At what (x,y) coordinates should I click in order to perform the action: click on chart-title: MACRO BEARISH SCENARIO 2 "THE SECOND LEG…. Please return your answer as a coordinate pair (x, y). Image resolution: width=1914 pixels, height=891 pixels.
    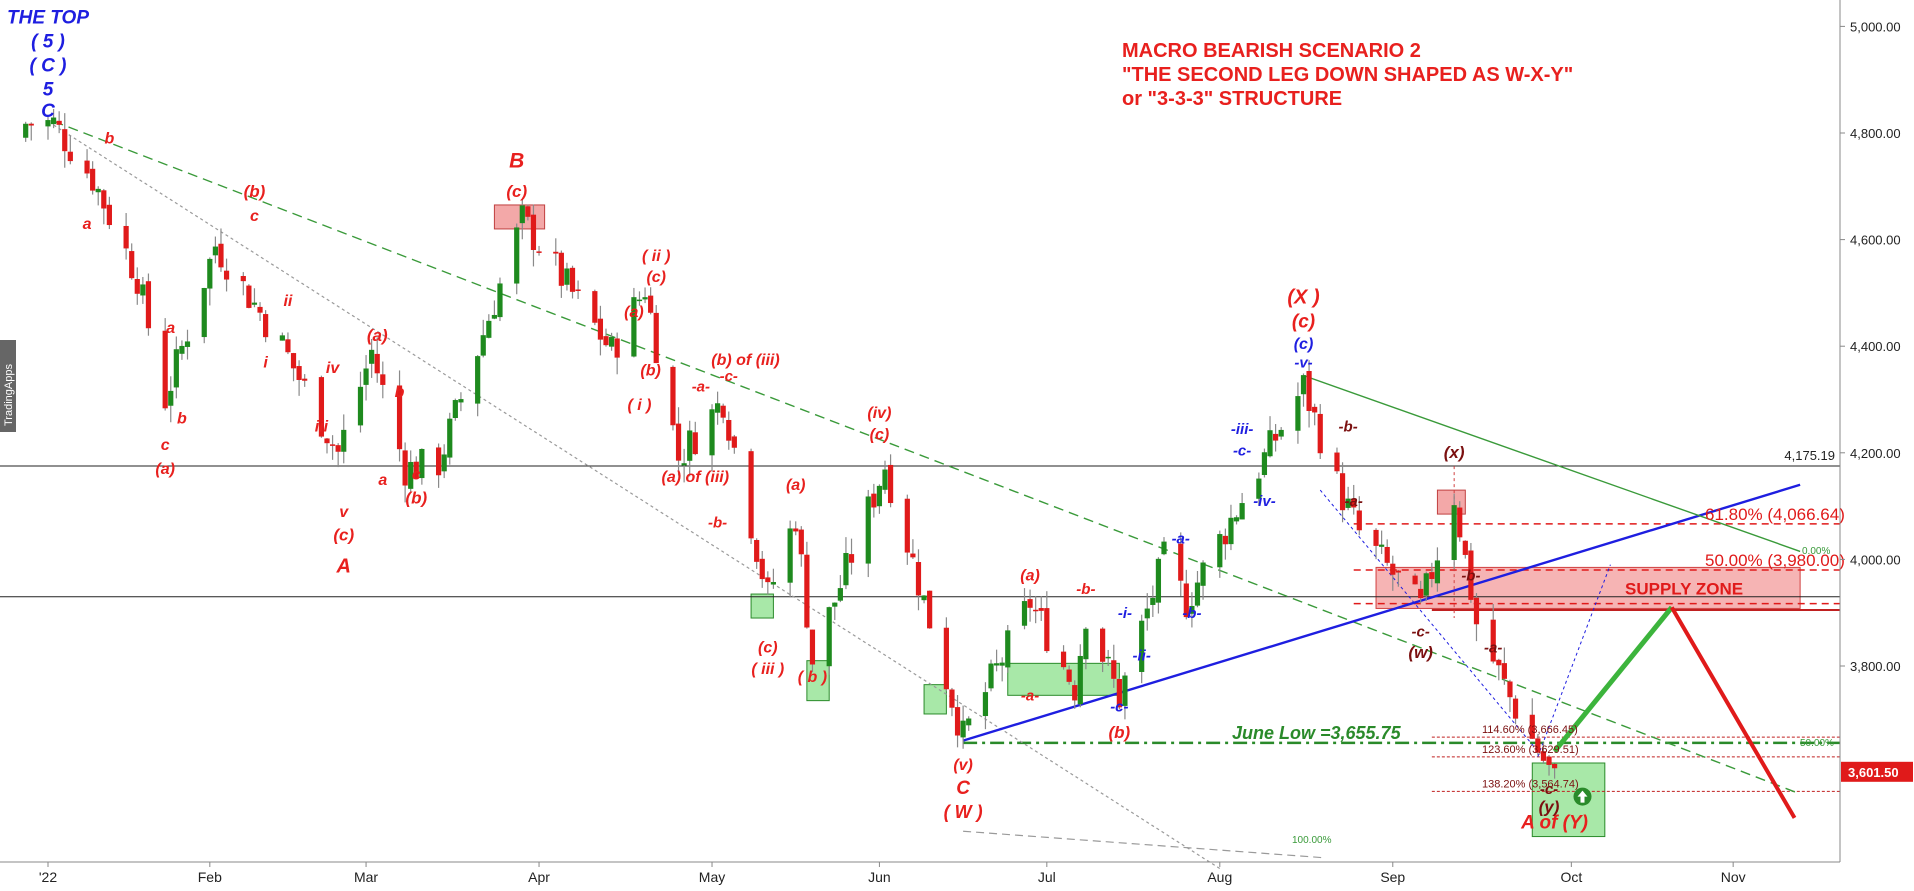
    Looking at the image, I should click on (1347, 75).